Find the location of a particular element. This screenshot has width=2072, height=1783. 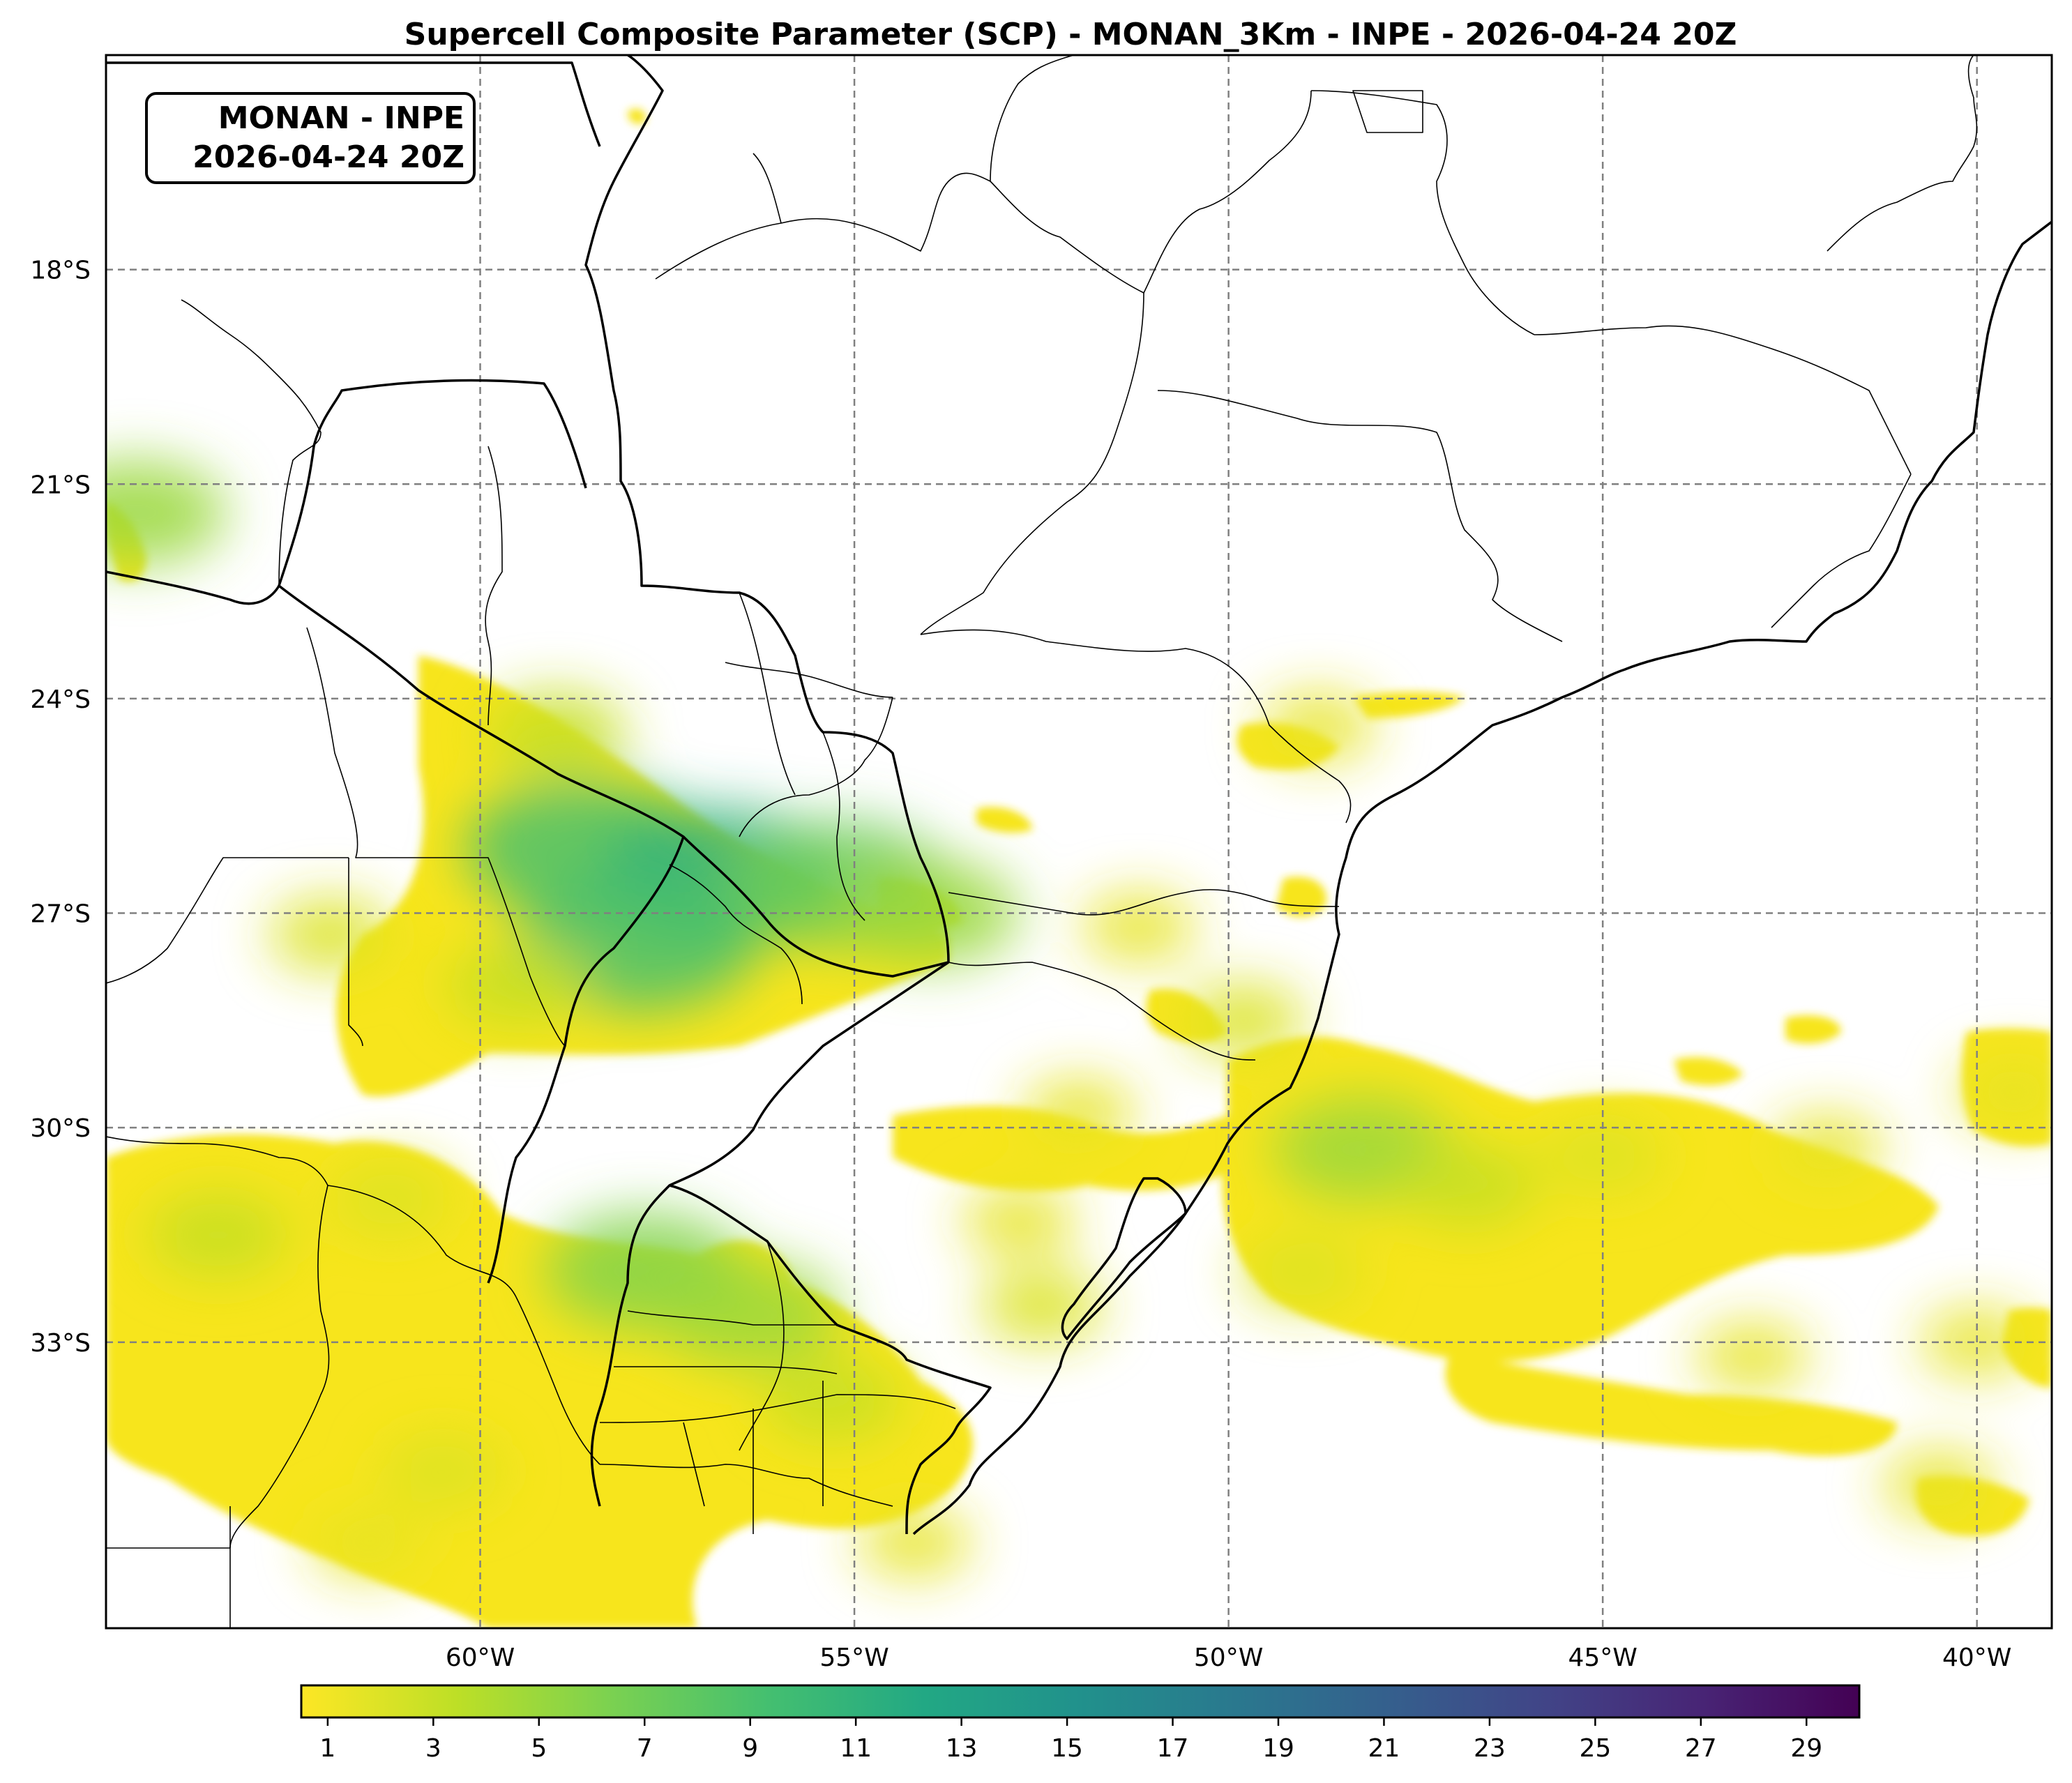

info-box: MONAN - INPE 2026-04-24 20Z is located at coordinates (311, 138).